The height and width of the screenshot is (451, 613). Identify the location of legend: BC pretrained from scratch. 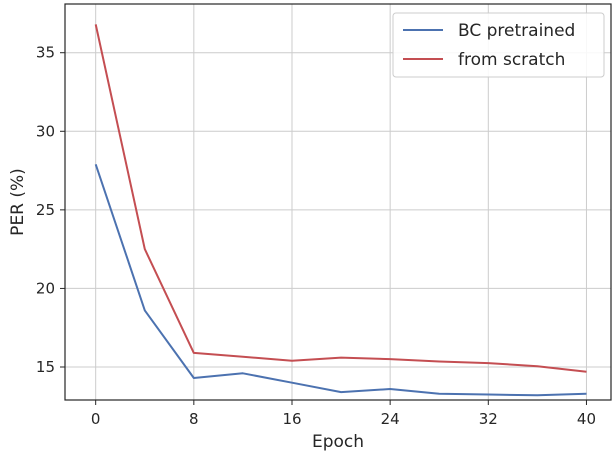
(498, 45).